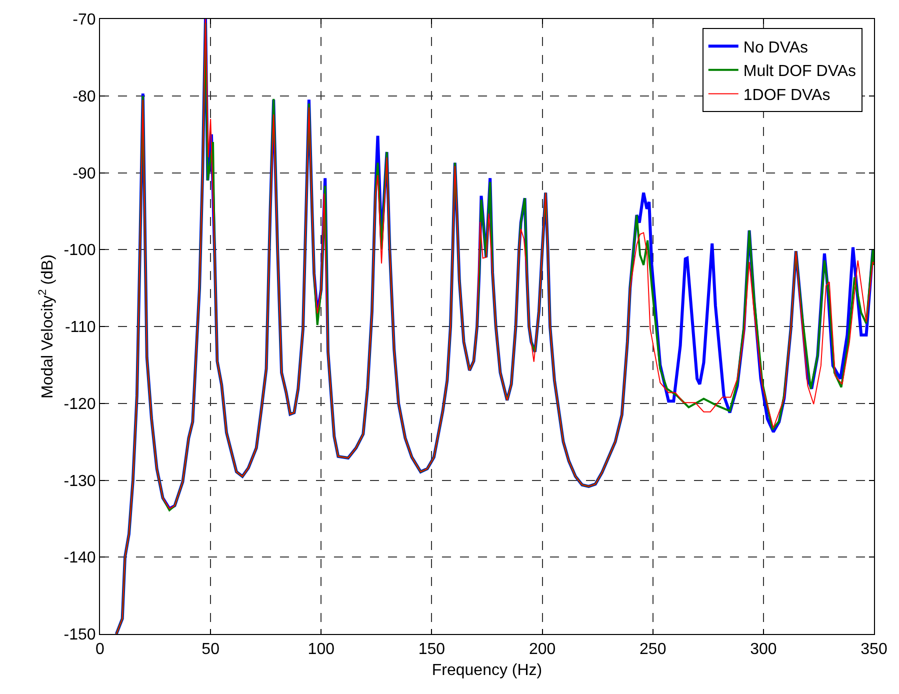 The height and width of the screenshot is (694, 899). I want to click on x-tick-label: 300, so click(763, 649).